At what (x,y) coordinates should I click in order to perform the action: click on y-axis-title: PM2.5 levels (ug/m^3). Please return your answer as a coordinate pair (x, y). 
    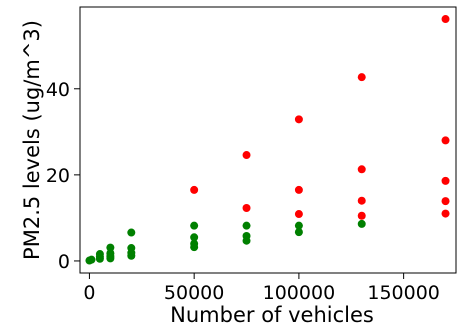
    Looking at the image, I should click on (32, 140).